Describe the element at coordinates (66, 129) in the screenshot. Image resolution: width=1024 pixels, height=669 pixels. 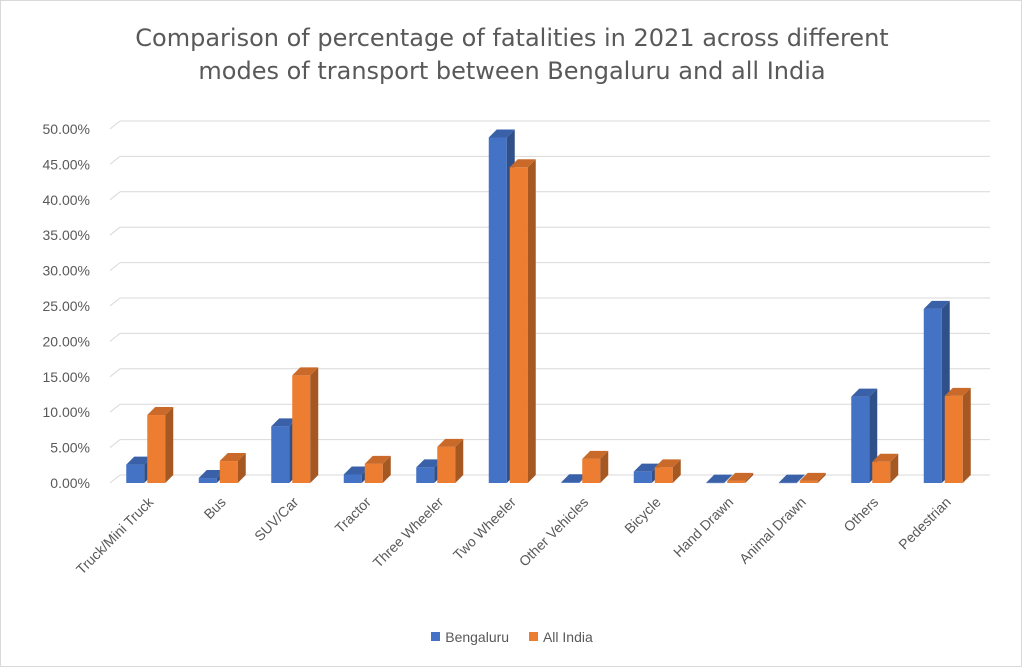
I see `y-tick-label: 50.00%` at that location.